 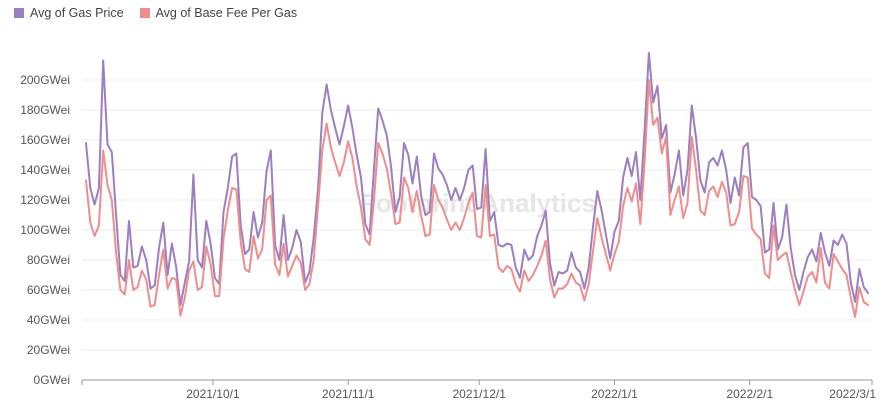 I want to click on y-tick-label: 160GWei, so click(x=45, y=140).